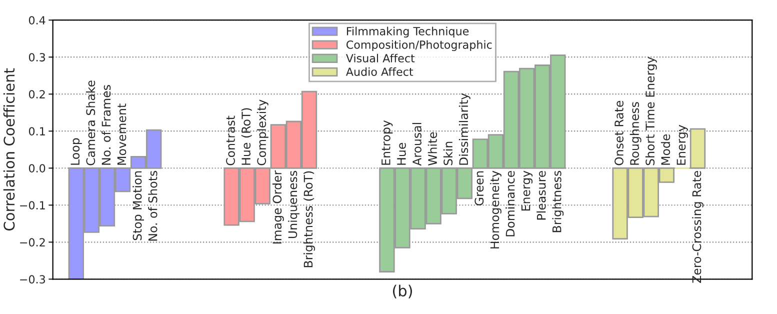 The width and height of the screenshot is (777, 314). Describe the element at coordinates (230, 141) in the screenshot. I see `x-tick-label: Contrast` at that location.